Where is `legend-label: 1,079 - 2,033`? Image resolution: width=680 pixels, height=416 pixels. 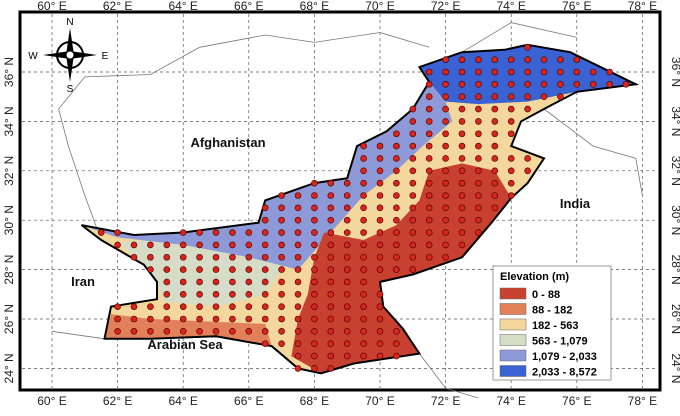 legend-label: 1,079 - 2,033 is located at coordinates (564, 357).